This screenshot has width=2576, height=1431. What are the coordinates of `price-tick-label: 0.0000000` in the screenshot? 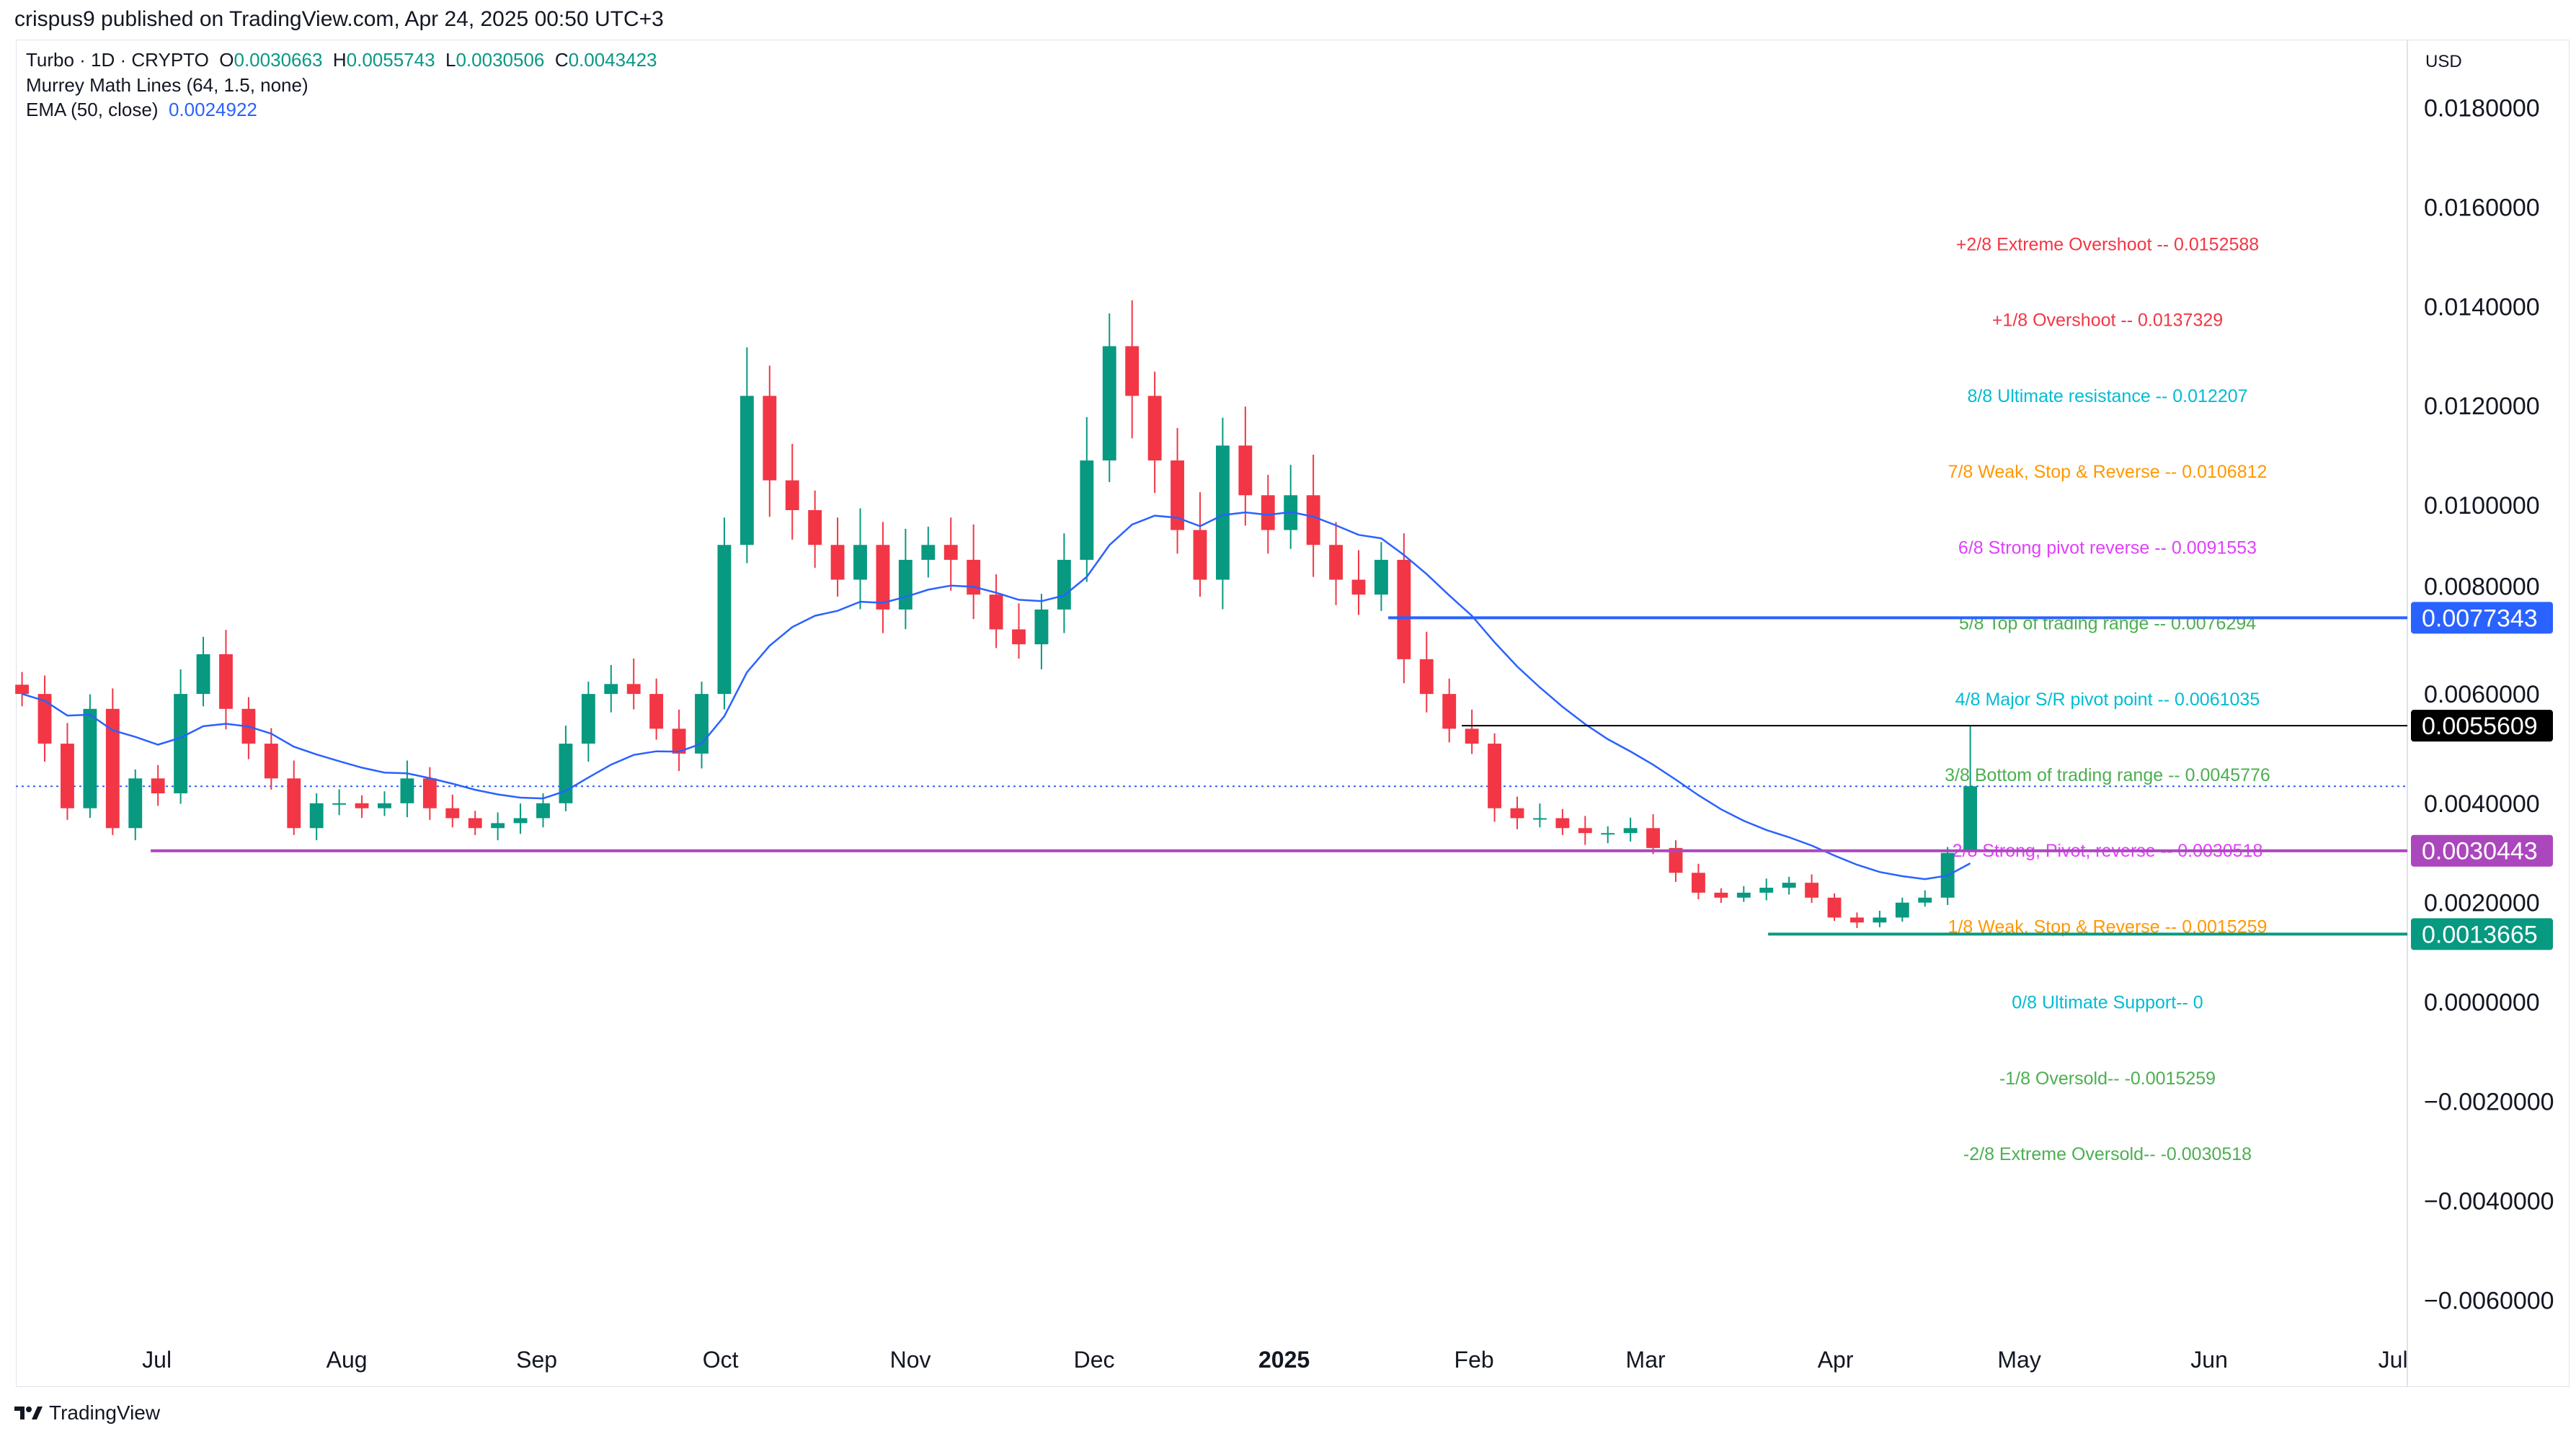 It's located at (2482, 1003).